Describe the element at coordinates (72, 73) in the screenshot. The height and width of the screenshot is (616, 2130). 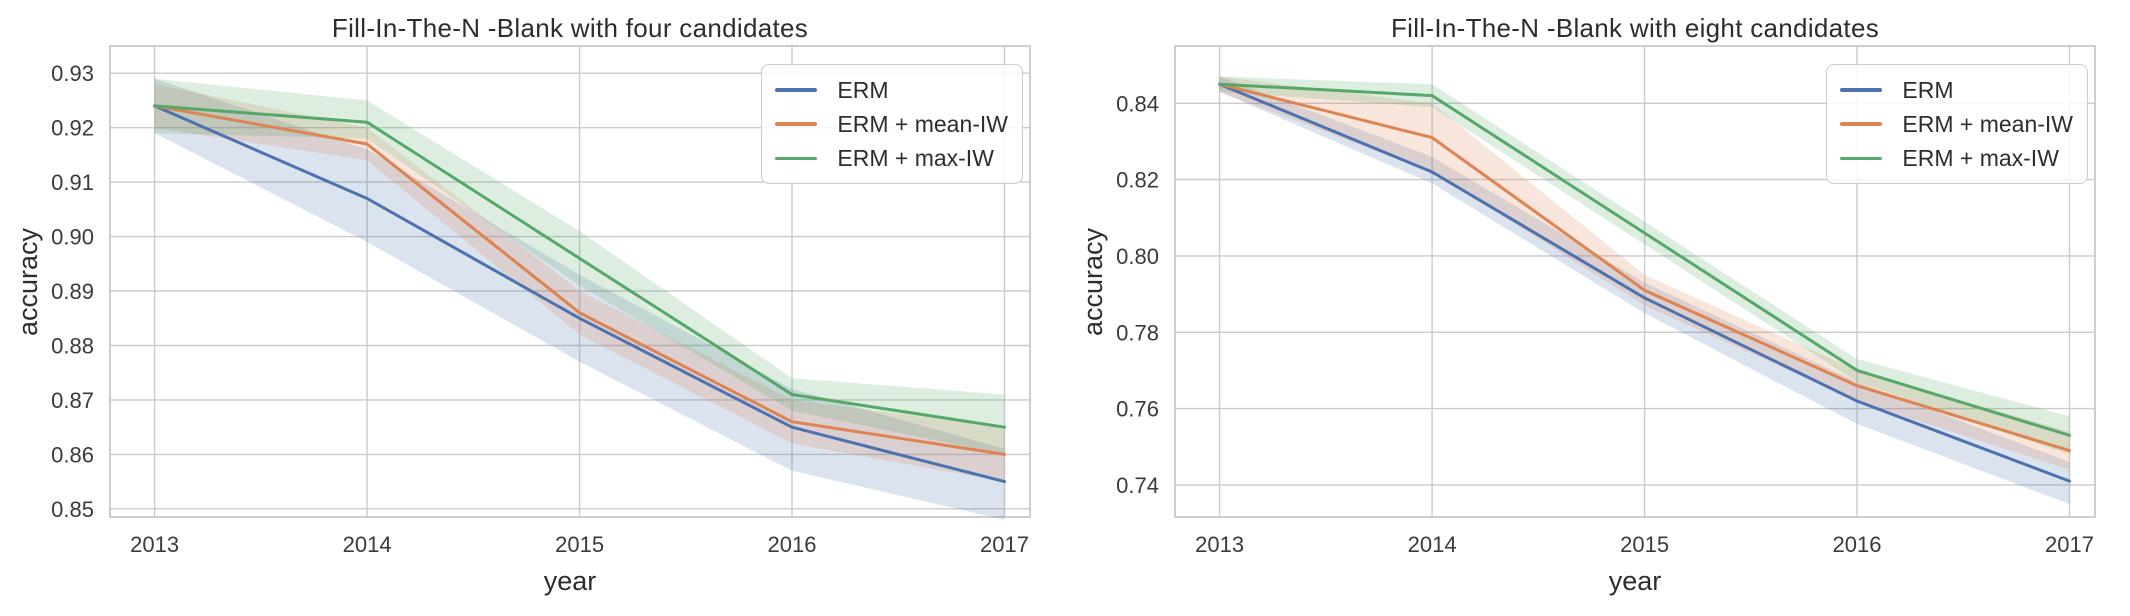
I see `y-tick-label: 0.93` at that location.